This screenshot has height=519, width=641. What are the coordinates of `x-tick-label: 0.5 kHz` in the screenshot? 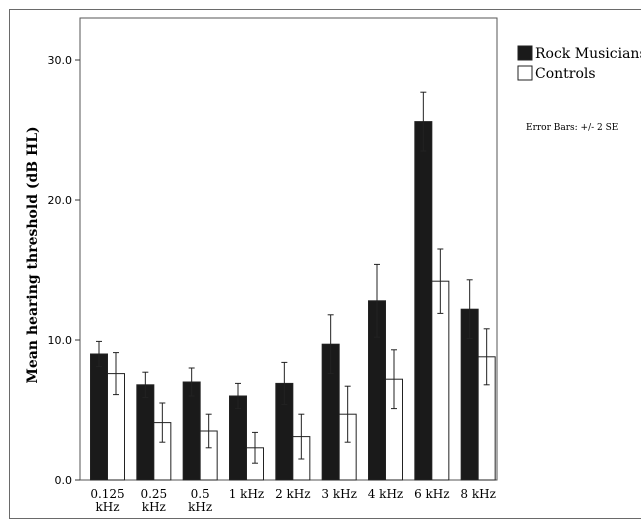 It's located at (200, 499).